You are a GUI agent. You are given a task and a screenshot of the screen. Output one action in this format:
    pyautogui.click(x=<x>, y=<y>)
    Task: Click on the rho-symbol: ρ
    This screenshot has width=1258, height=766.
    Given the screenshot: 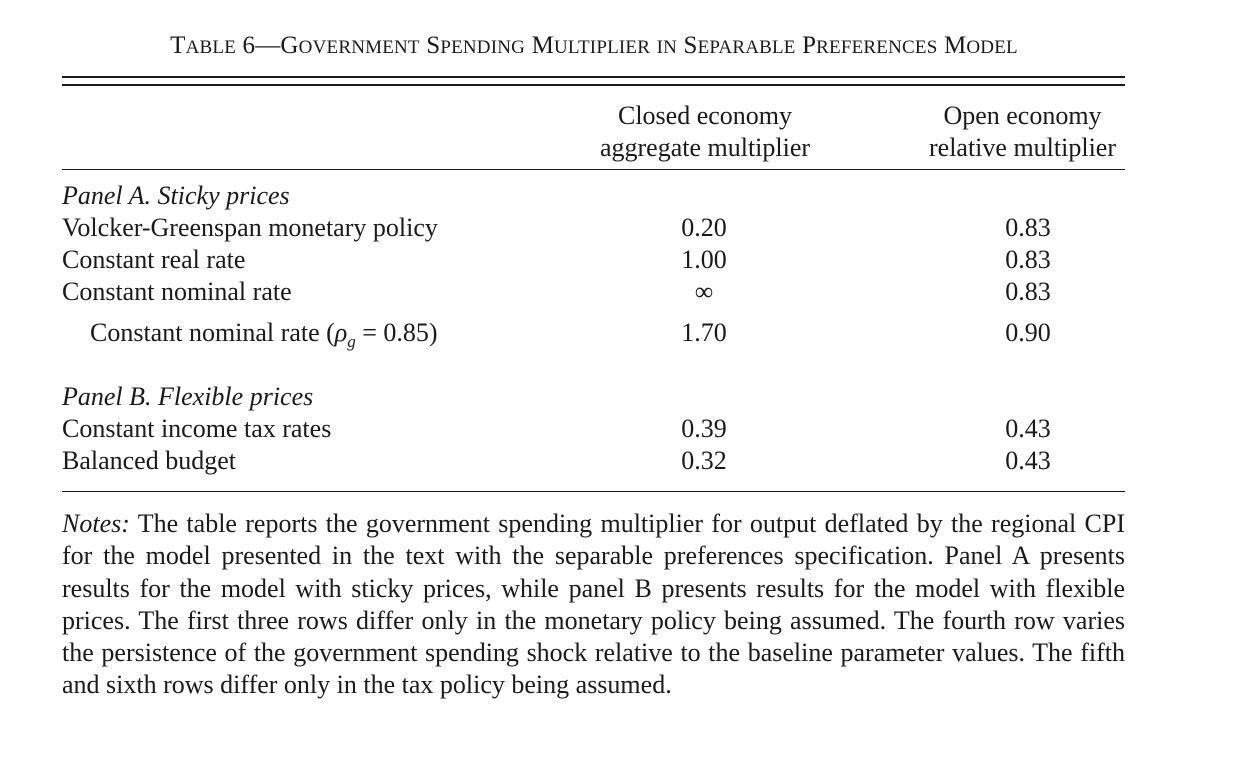 What is the action you would take?
    pyautogui.click(x=341, y=332)
    